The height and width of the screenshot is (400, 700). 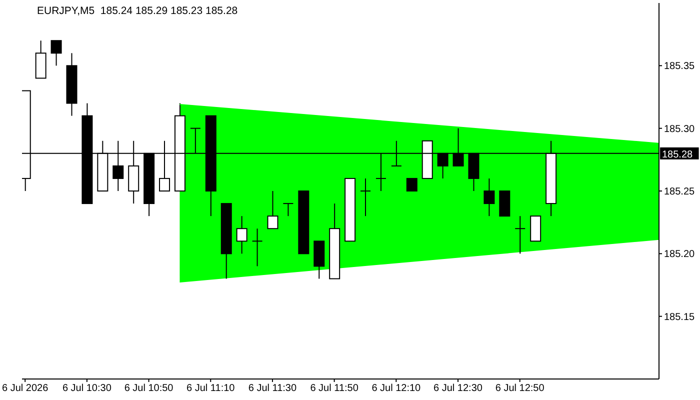 I want to click on y-tick-label: 185.25, so click(x=680, y=192).